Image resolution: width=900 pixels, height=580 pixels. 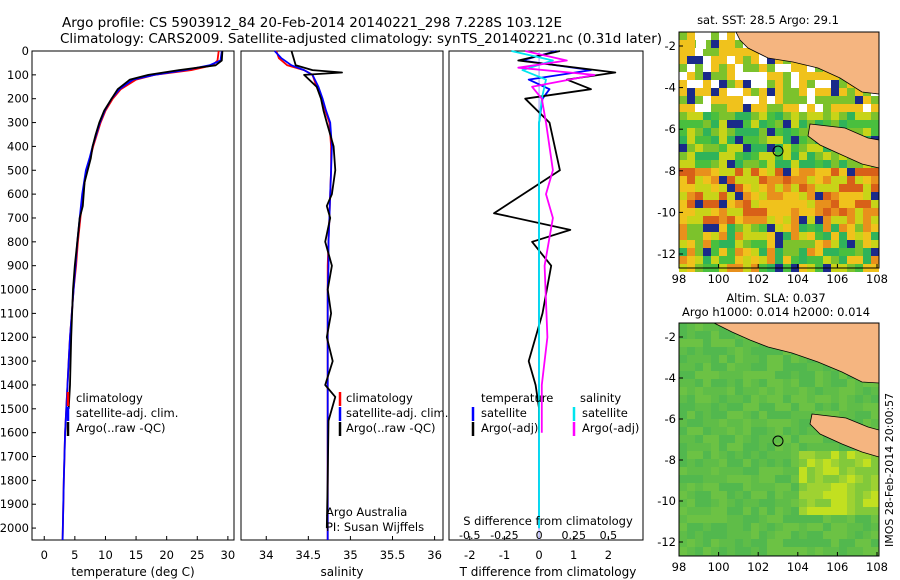 I want to click on y-tick-label: 1300, so click(x=14, y=361).